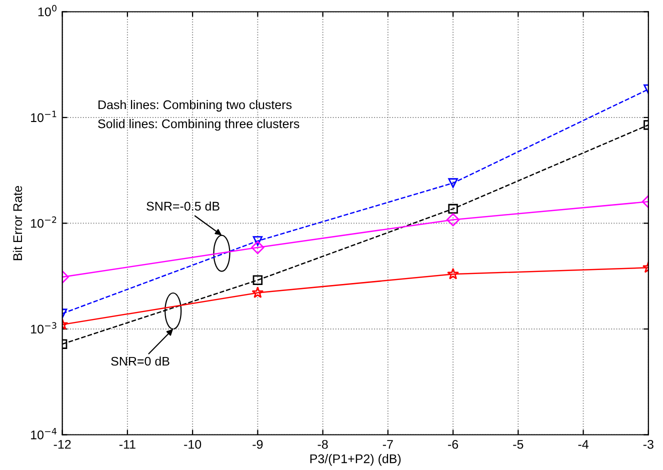 The image size is (663, 470). I want to click on x-tick-label: -6, so click(453, 444).